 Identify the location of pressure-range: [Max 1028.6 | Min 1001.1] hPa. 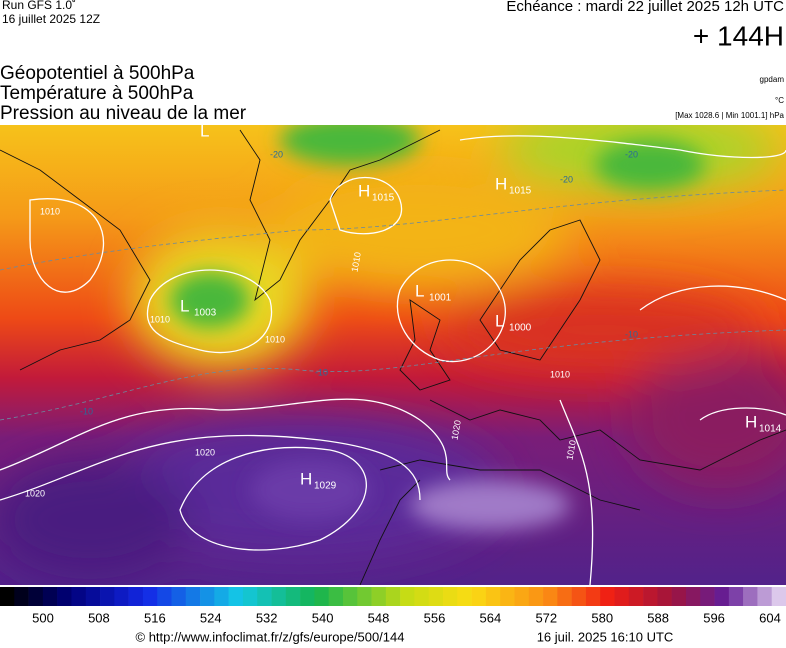
(729, 115).